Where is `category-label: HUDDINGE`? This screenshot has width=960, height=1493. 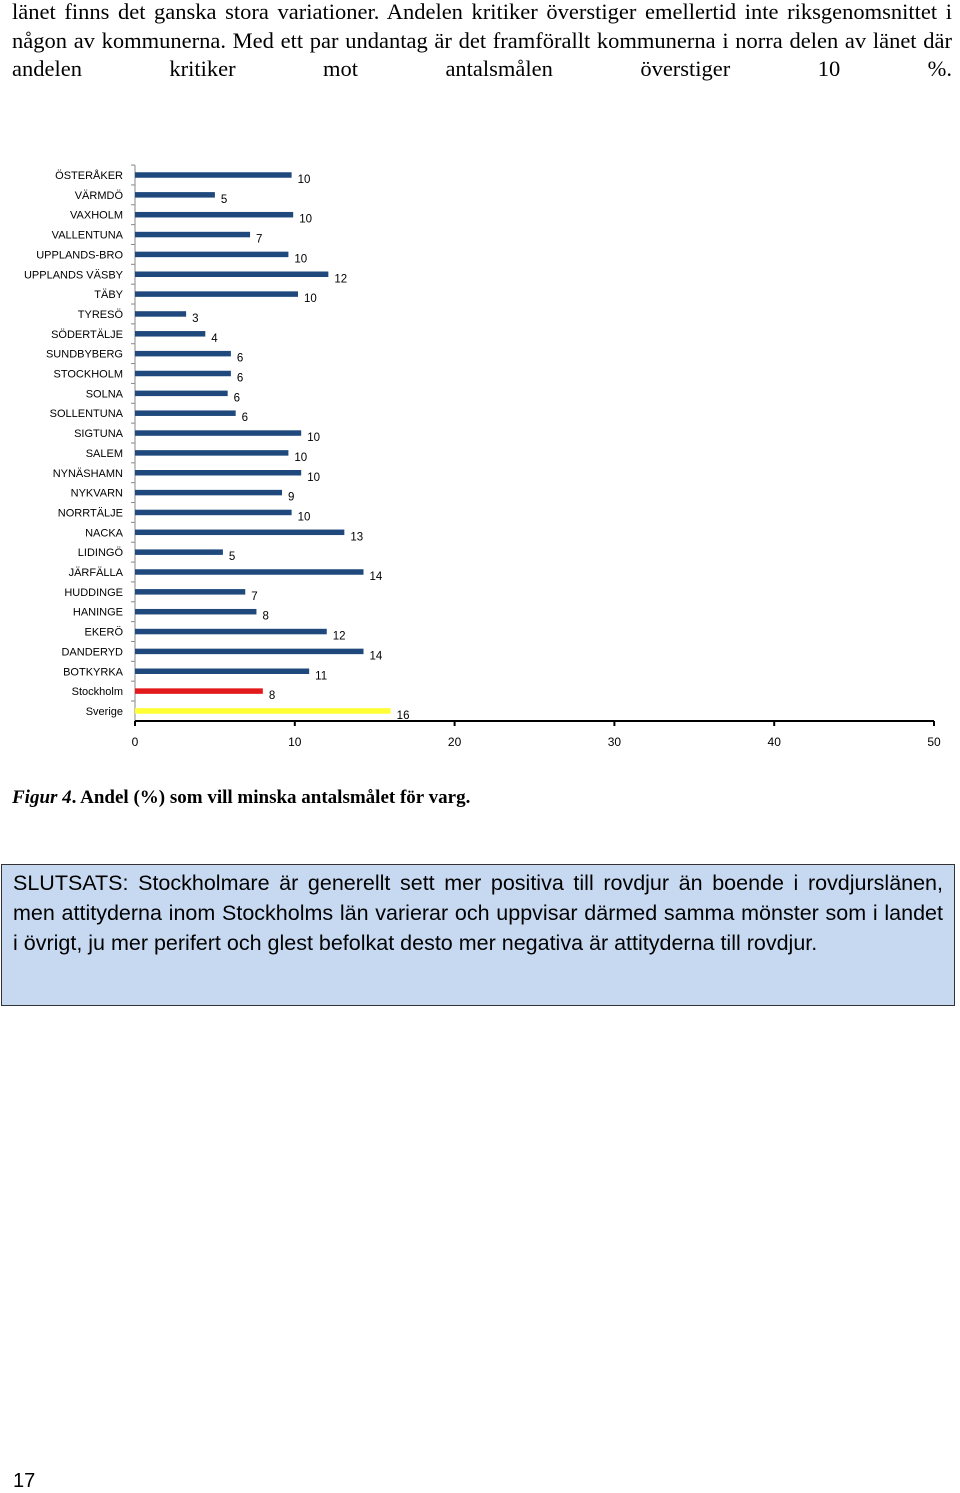
category-label: HUDDINGE is located at coordinates (93, 593).